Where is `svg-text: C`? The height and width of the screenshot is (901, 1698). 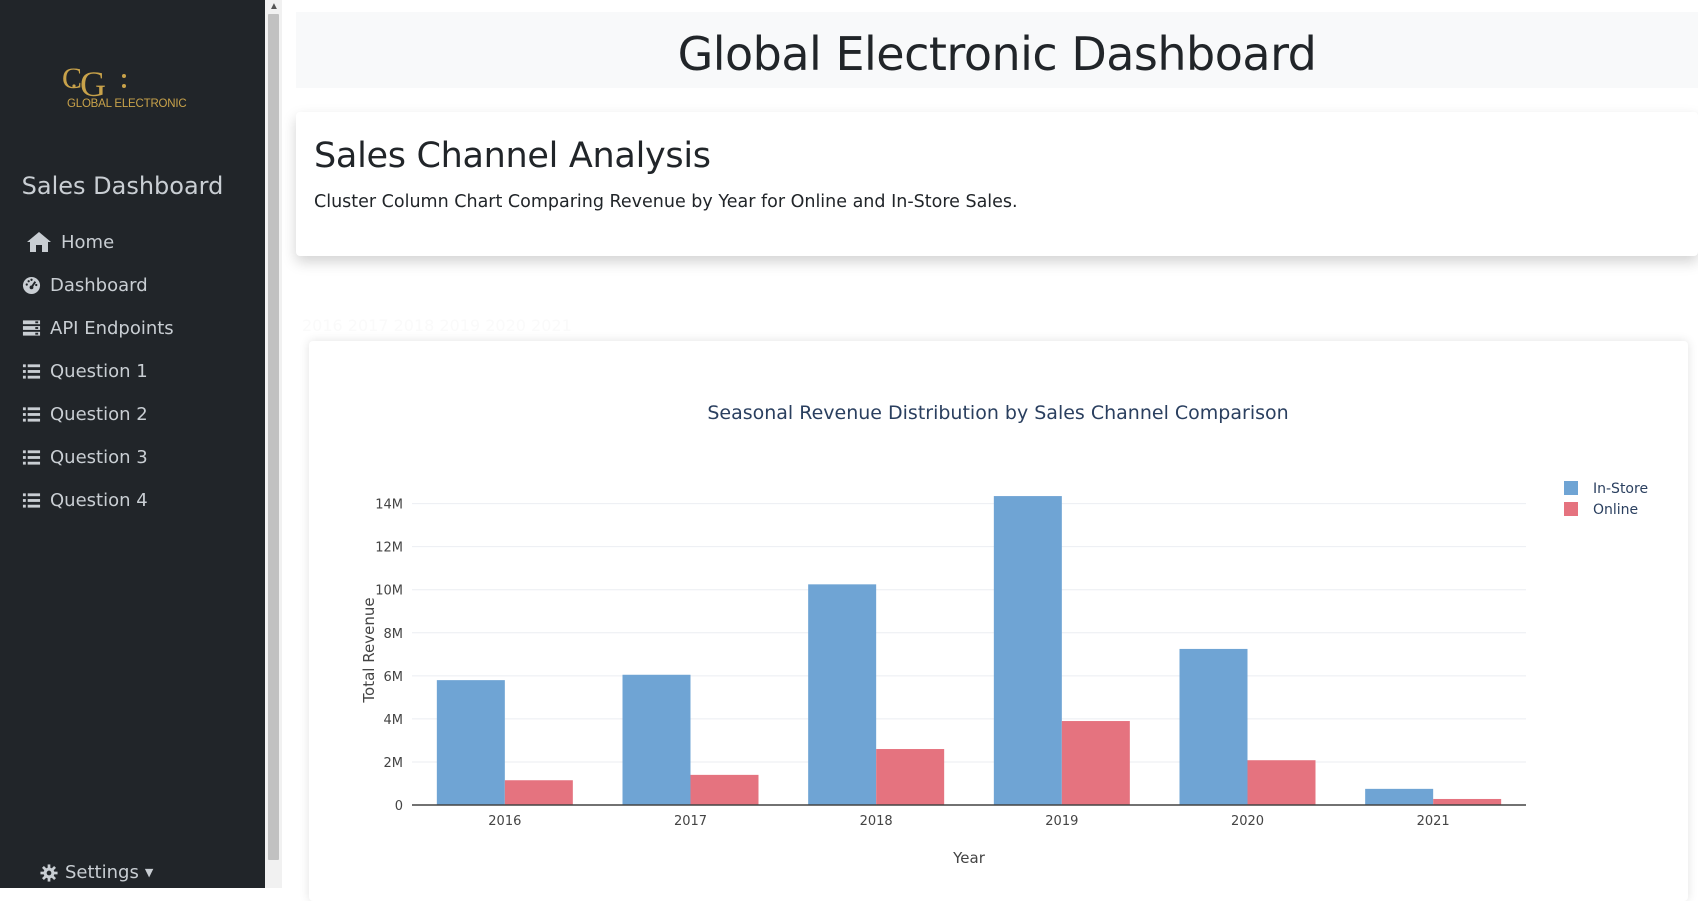
svg-text: C is located at coordinates (72, 78).